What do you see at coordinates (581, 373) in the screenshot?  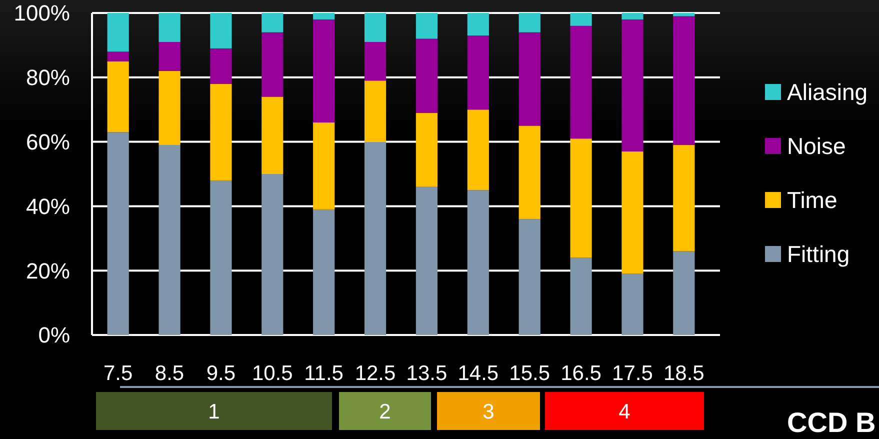 I see `x-tick-label: 16.5` at bounding box center [581, 373].